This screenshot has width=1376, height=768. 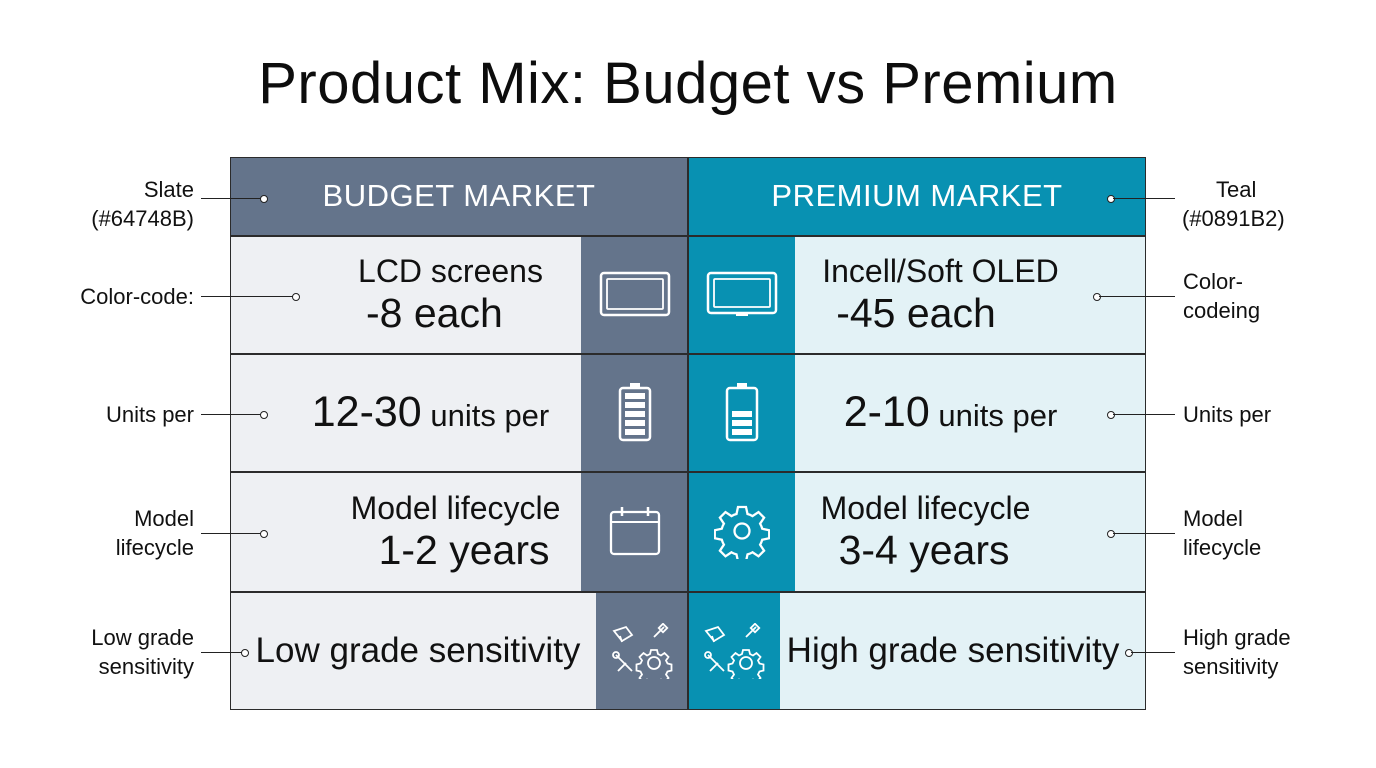 I want to click on left-annotation-slate: Slate (#64748B), so click(x=142, y=204).